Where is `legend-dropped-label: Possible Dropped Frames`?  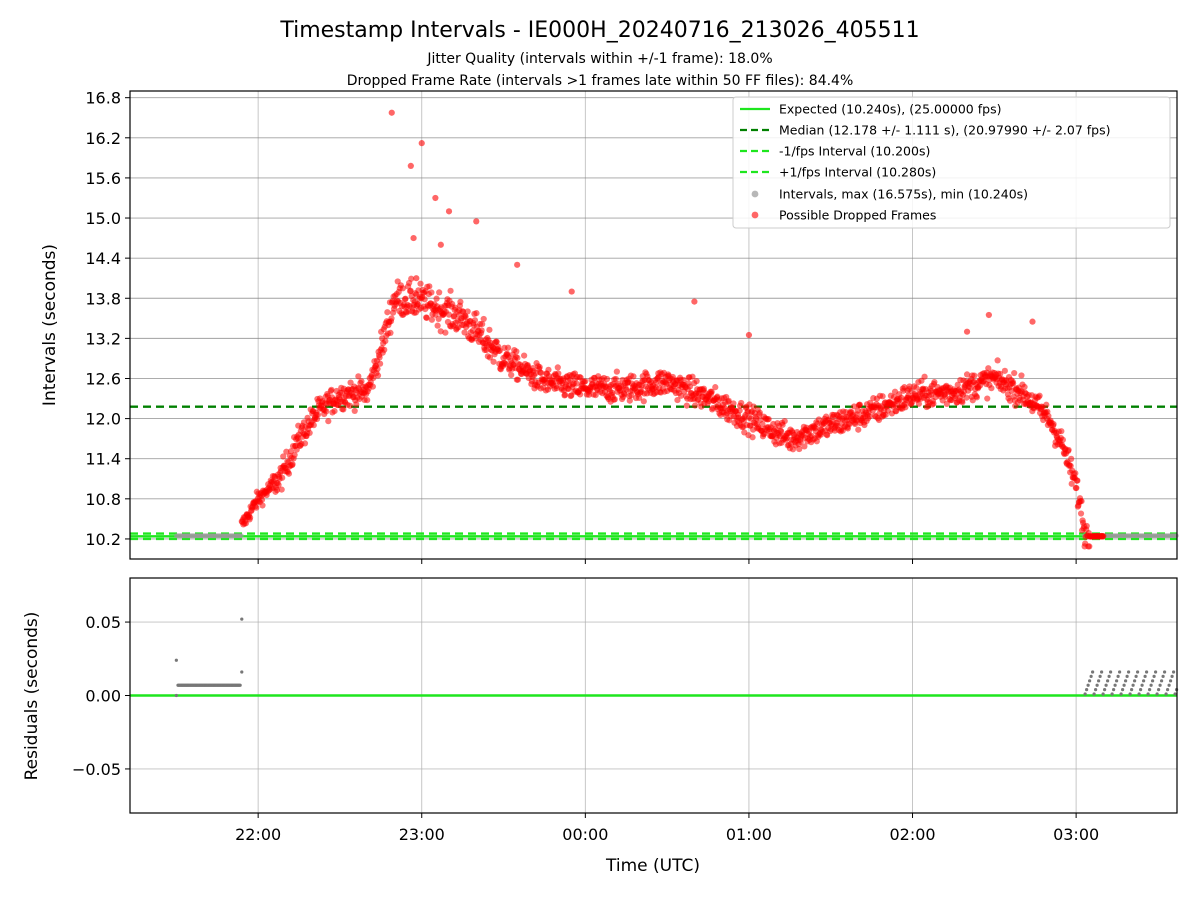
legend-dropped-label: Possible Dropped Frames is located at coordinates (857, 215).